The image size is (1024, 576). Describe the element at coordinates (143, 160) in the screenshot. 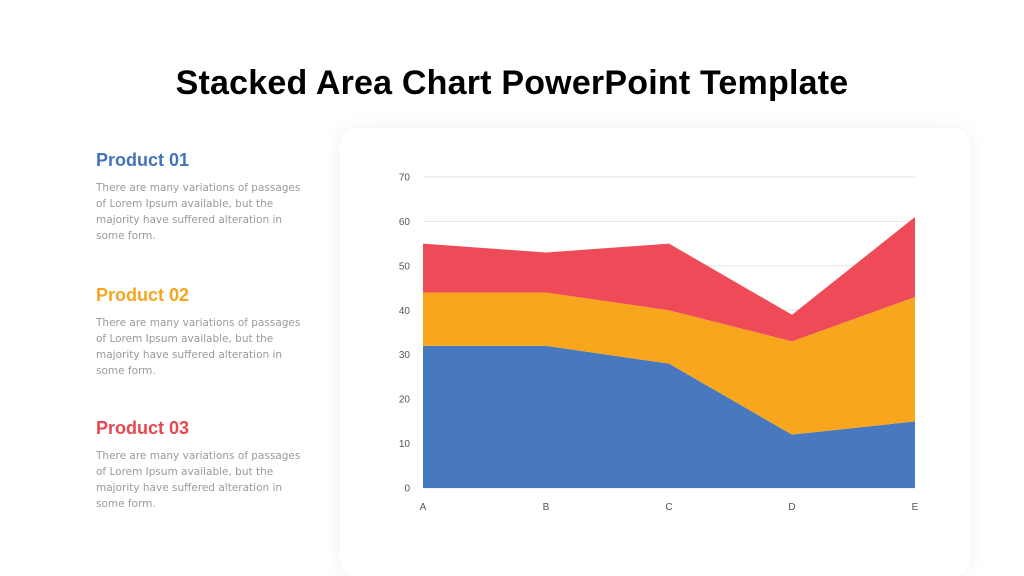

I see `product-1-name: Product 01` at that location.